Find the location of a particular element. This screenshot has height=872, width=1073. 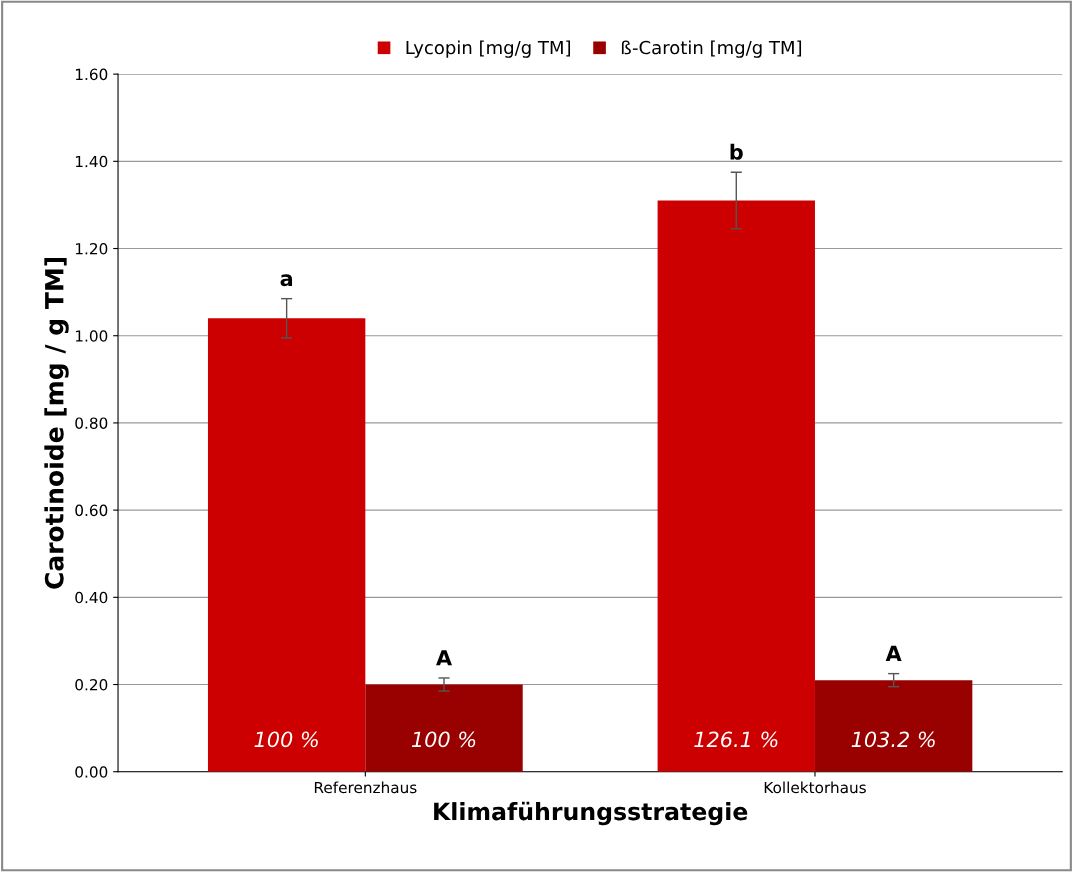

x-tick-label: Referenzhaus is located at coordinates (365, 787).